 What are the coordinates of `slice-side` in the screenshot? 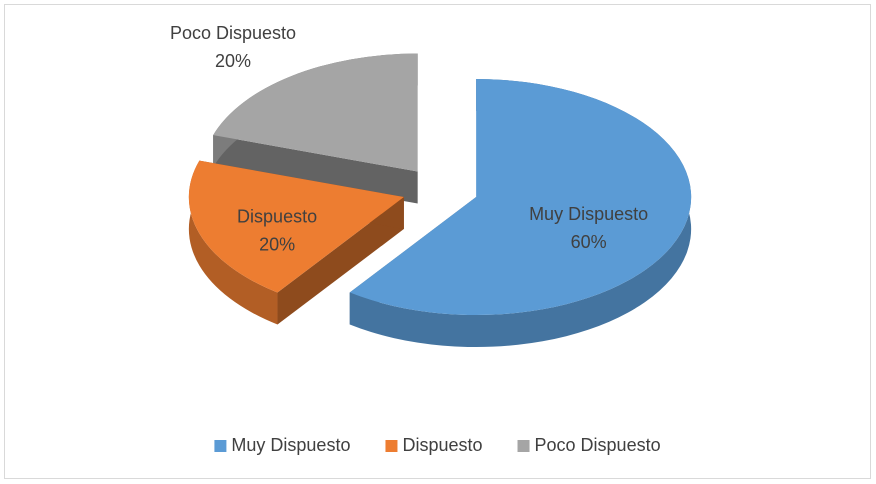 It's located at (233, 242).